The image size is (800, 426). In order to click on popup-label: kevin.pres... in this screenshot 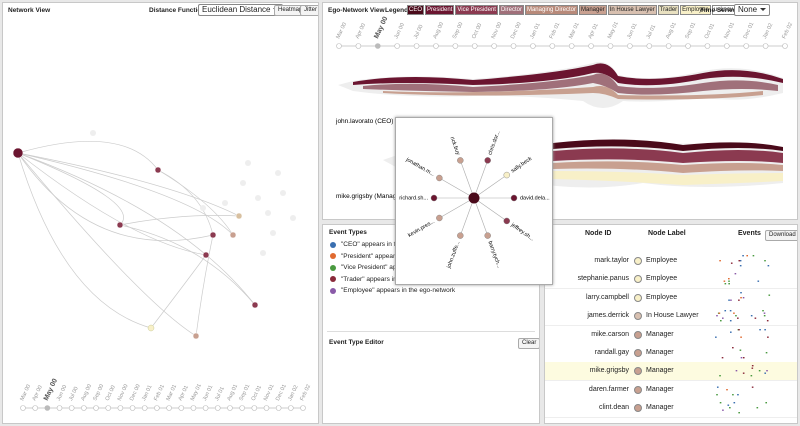, I will do `click(421, 229)`.